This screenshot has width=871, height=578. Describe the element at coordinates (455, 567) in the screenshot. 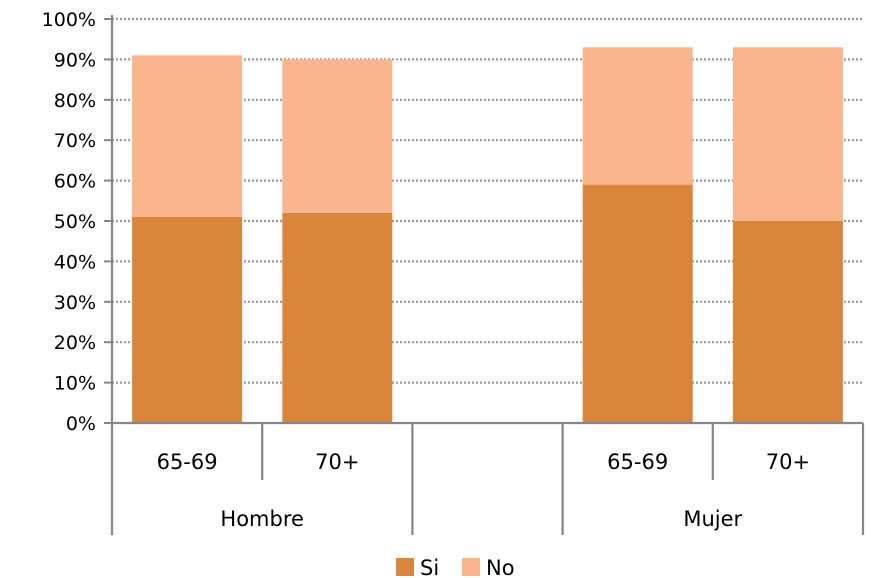

I see `legend: Si No` at that location.